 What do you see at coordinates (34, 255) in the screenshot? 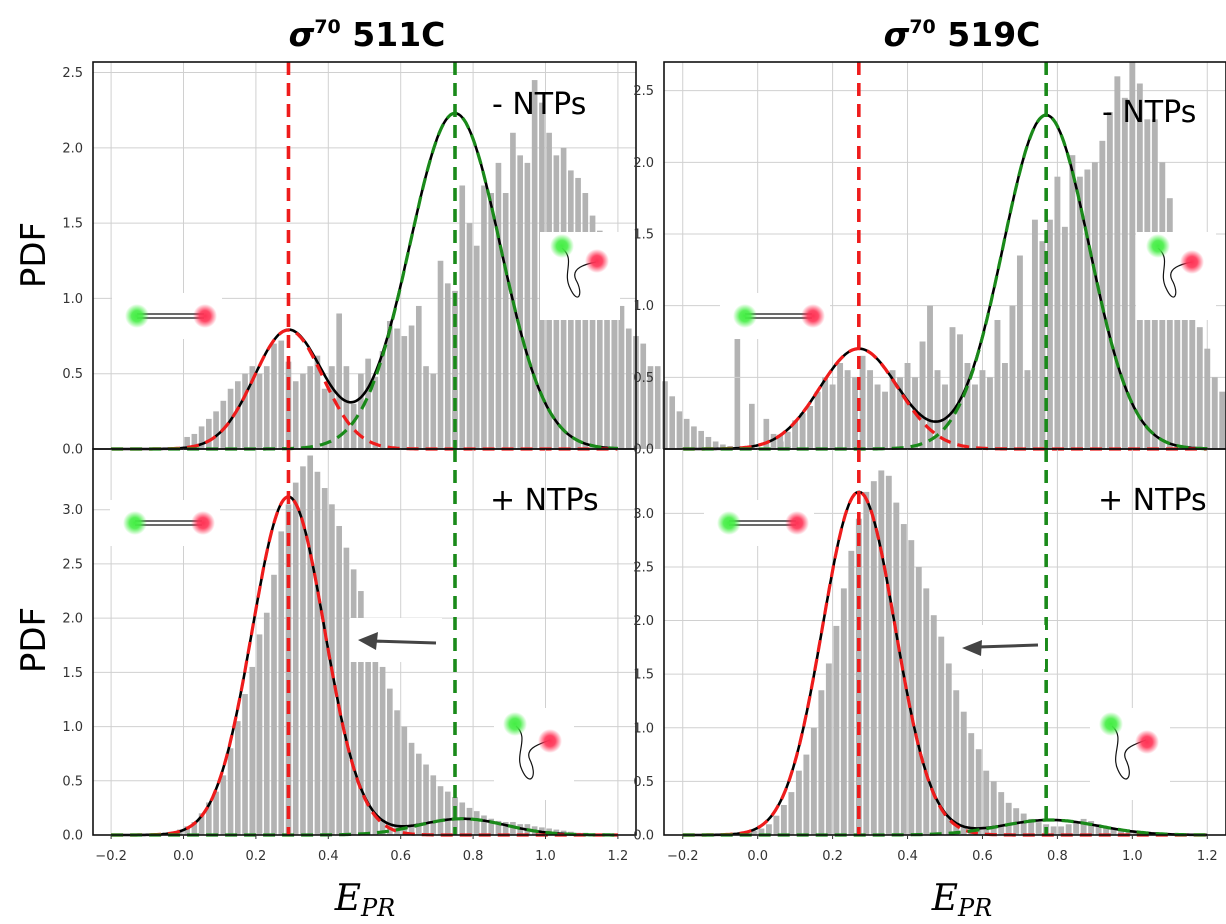
I see `ylabel-top: PDF` at bounding box center [34, 255].